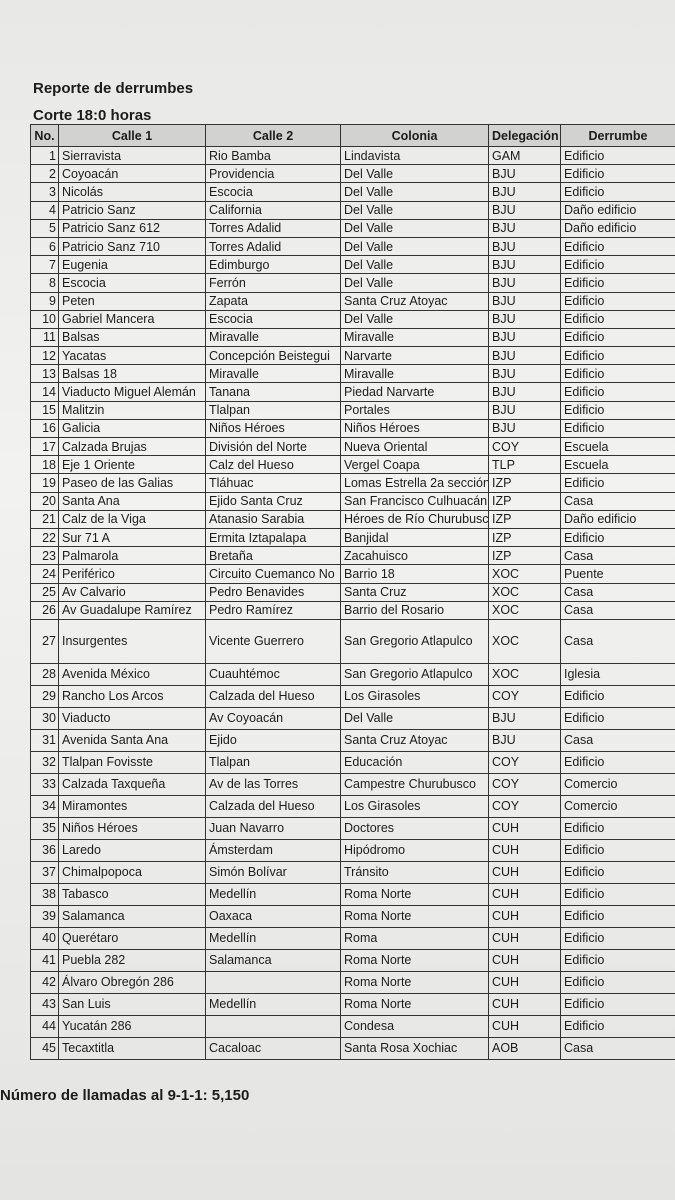 This screenshot has height=1200, width=675. I want to click on derrumbe: Puente, so click(617, 574).